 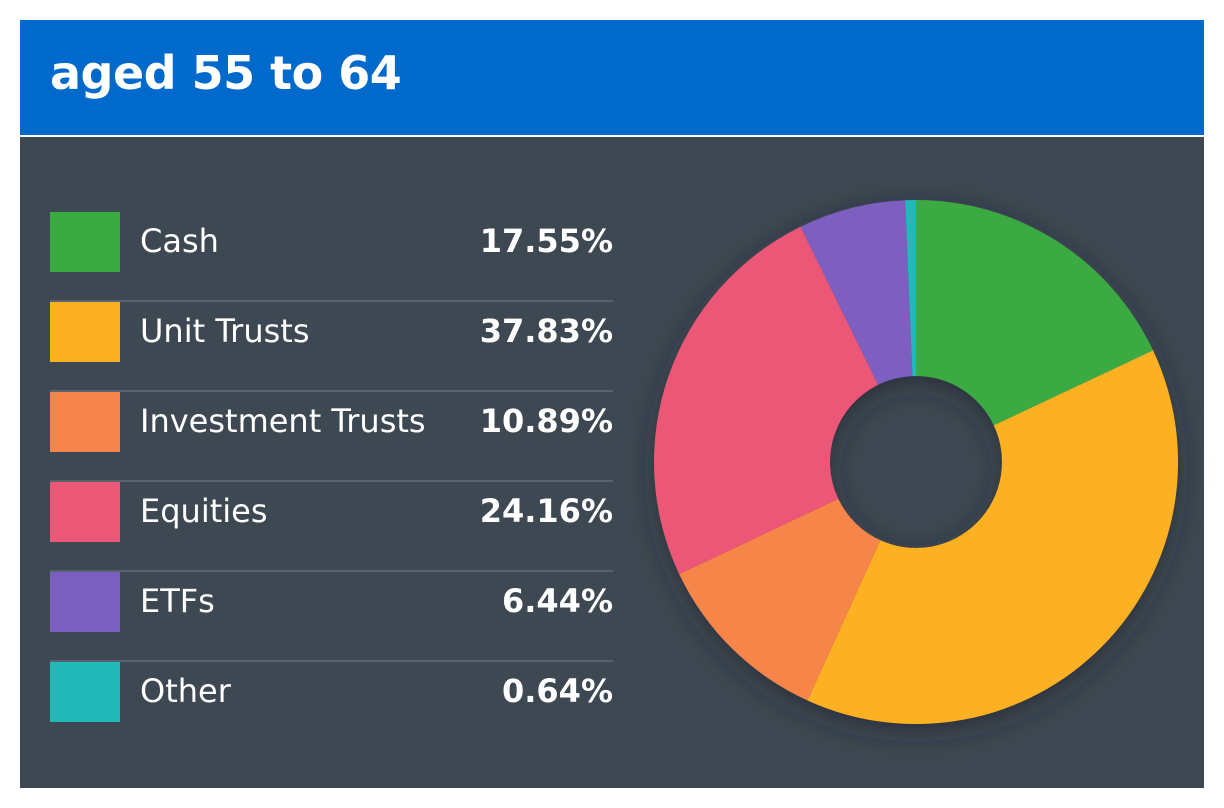 I want to click on legend-item-investment-trusts: Investment Trusts 10.89%, so click(x=331, y=437).